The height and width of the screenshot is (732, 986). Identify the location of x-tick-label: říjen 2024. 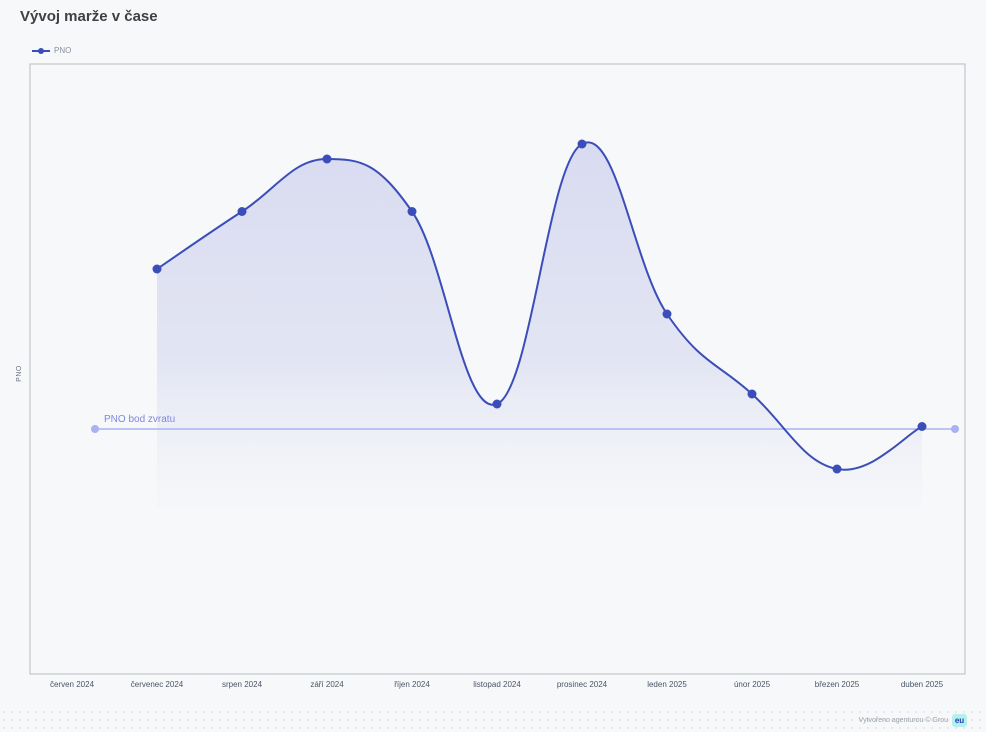
(412, 684).